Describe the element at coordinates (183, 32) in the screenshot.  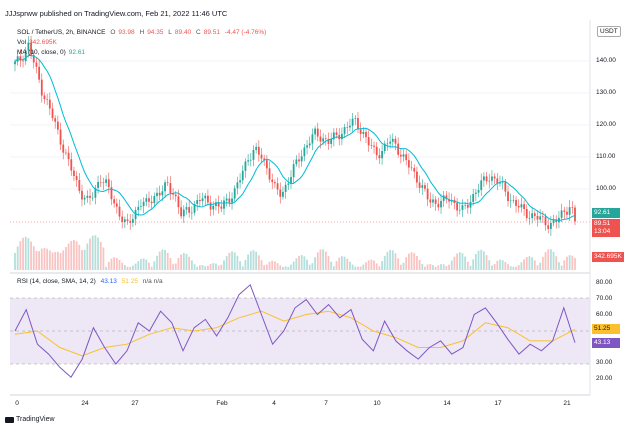
I see `legend-low: 89.40` at that location.